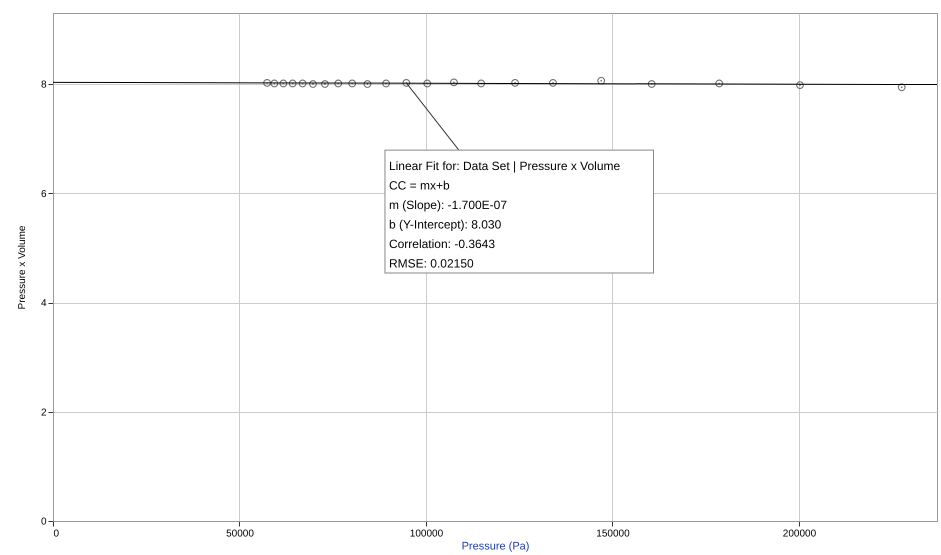 The image size is (941, 555). Describe the element at coordinates (448, 205) in the screenshot. I see `annotation: m (Slope): -1.700E-07` at that location.